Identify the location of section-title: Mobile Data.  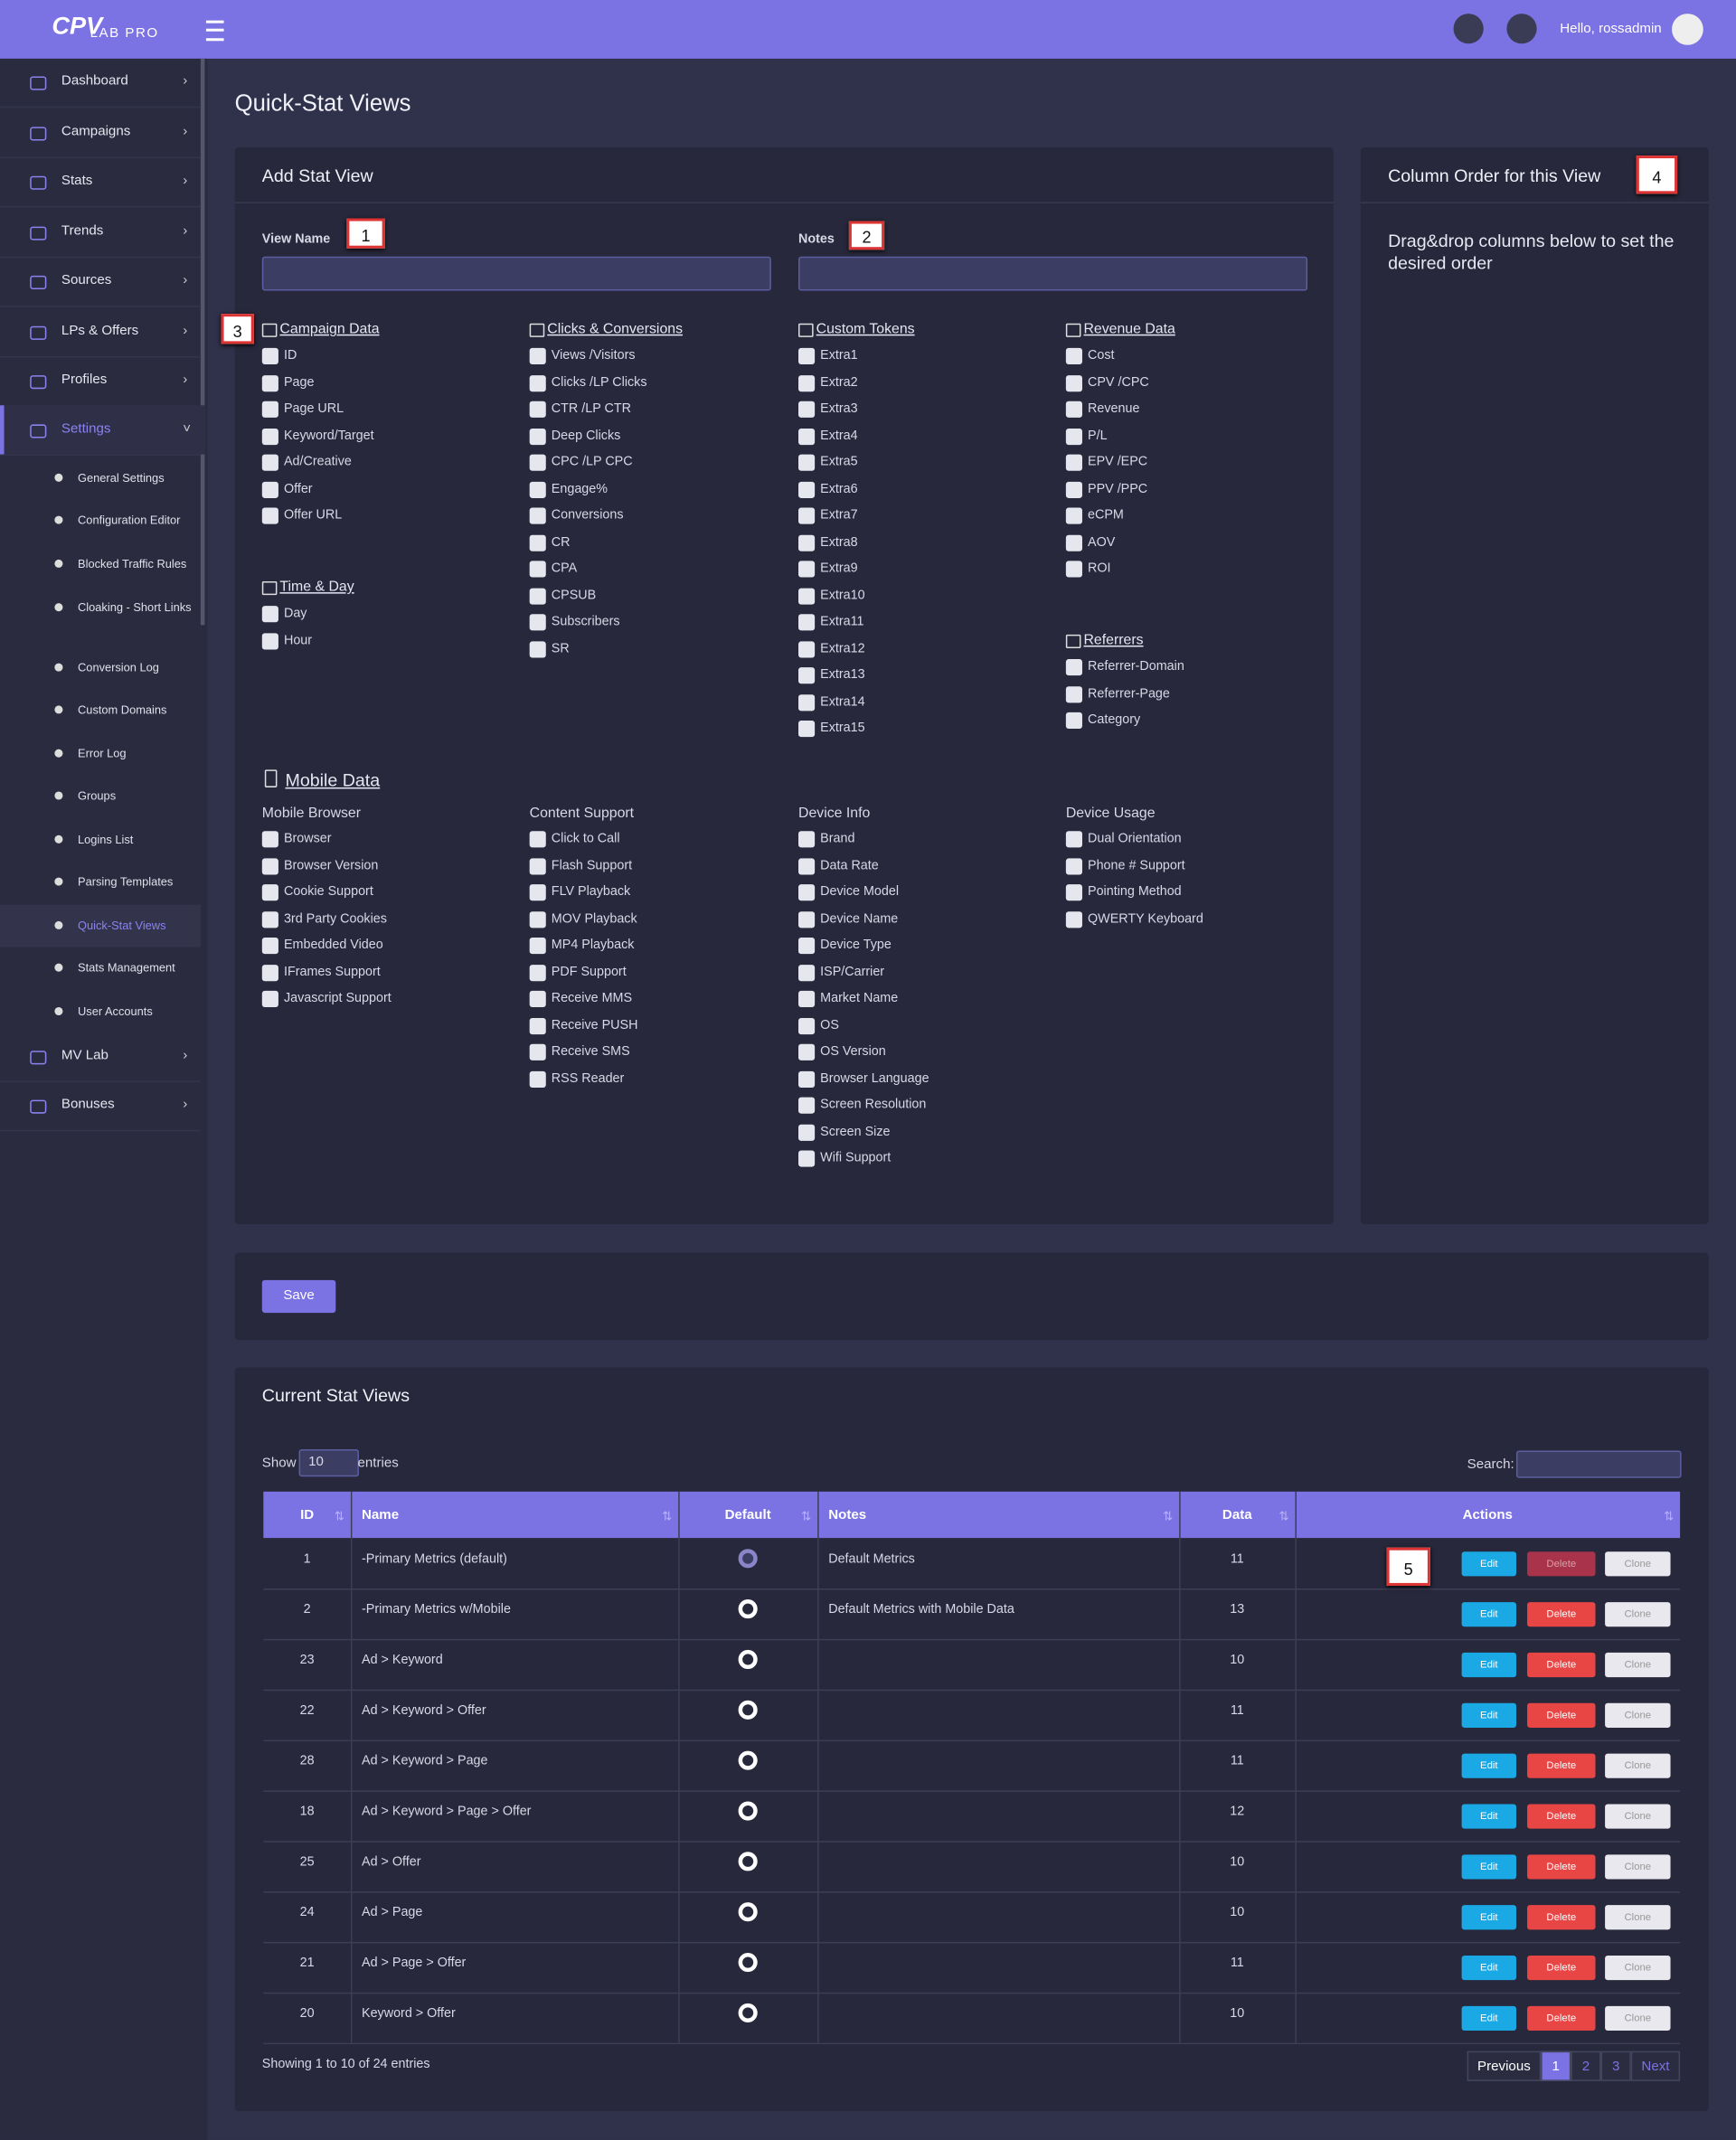
(333, 779).